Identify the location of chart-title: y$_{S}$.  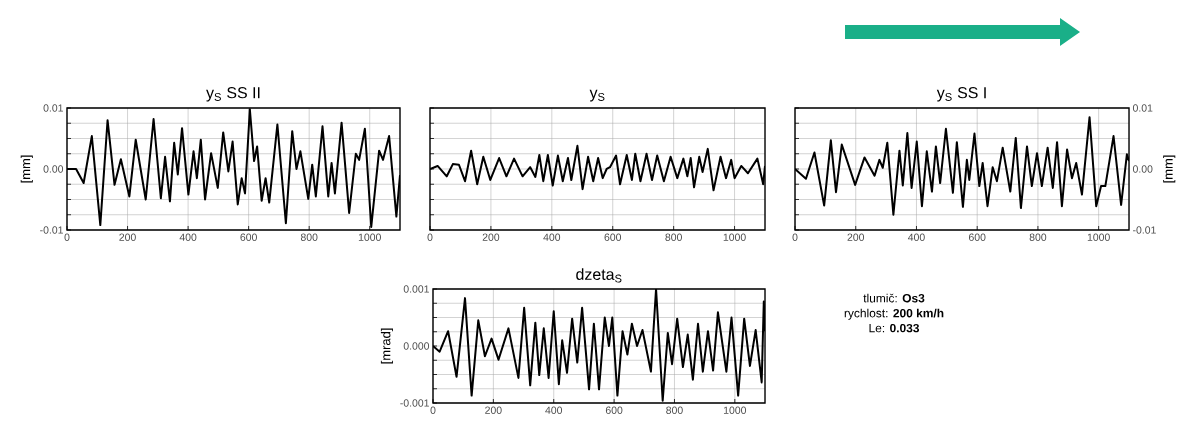
(597, 95).